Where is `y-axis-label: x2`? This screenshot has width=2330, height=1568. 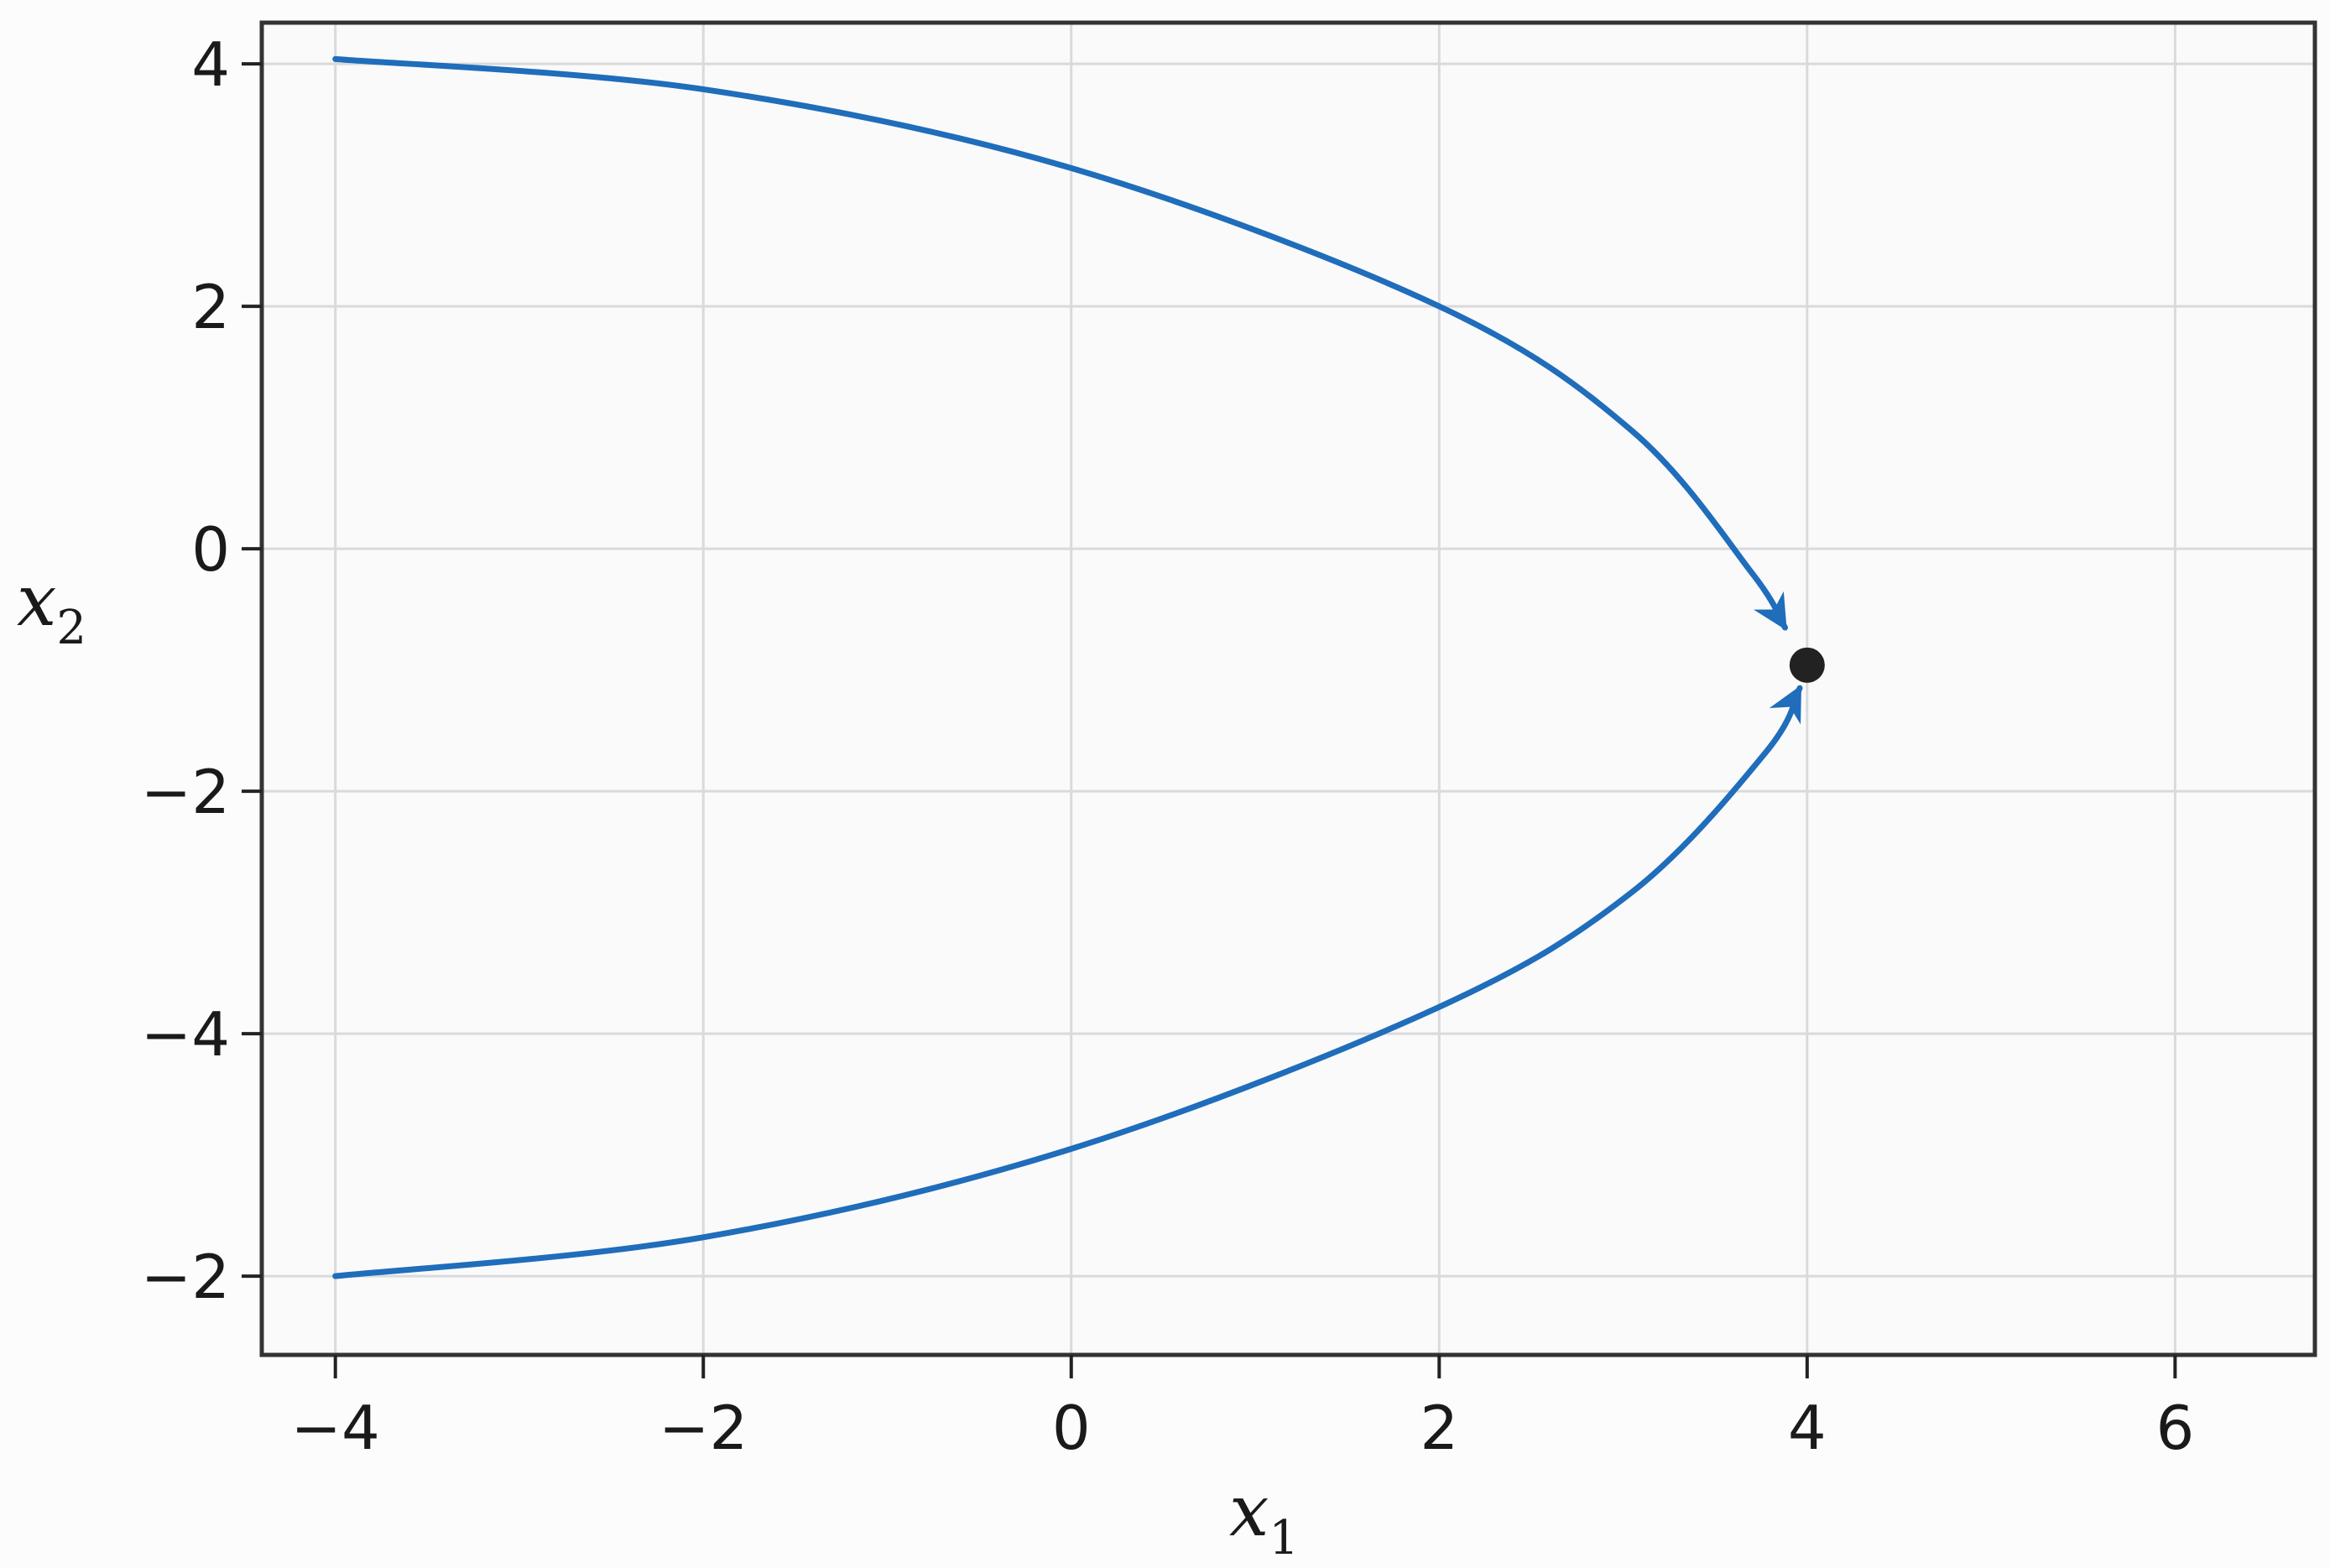 y-axis-label: x2 is located at coordinates (51, 608).